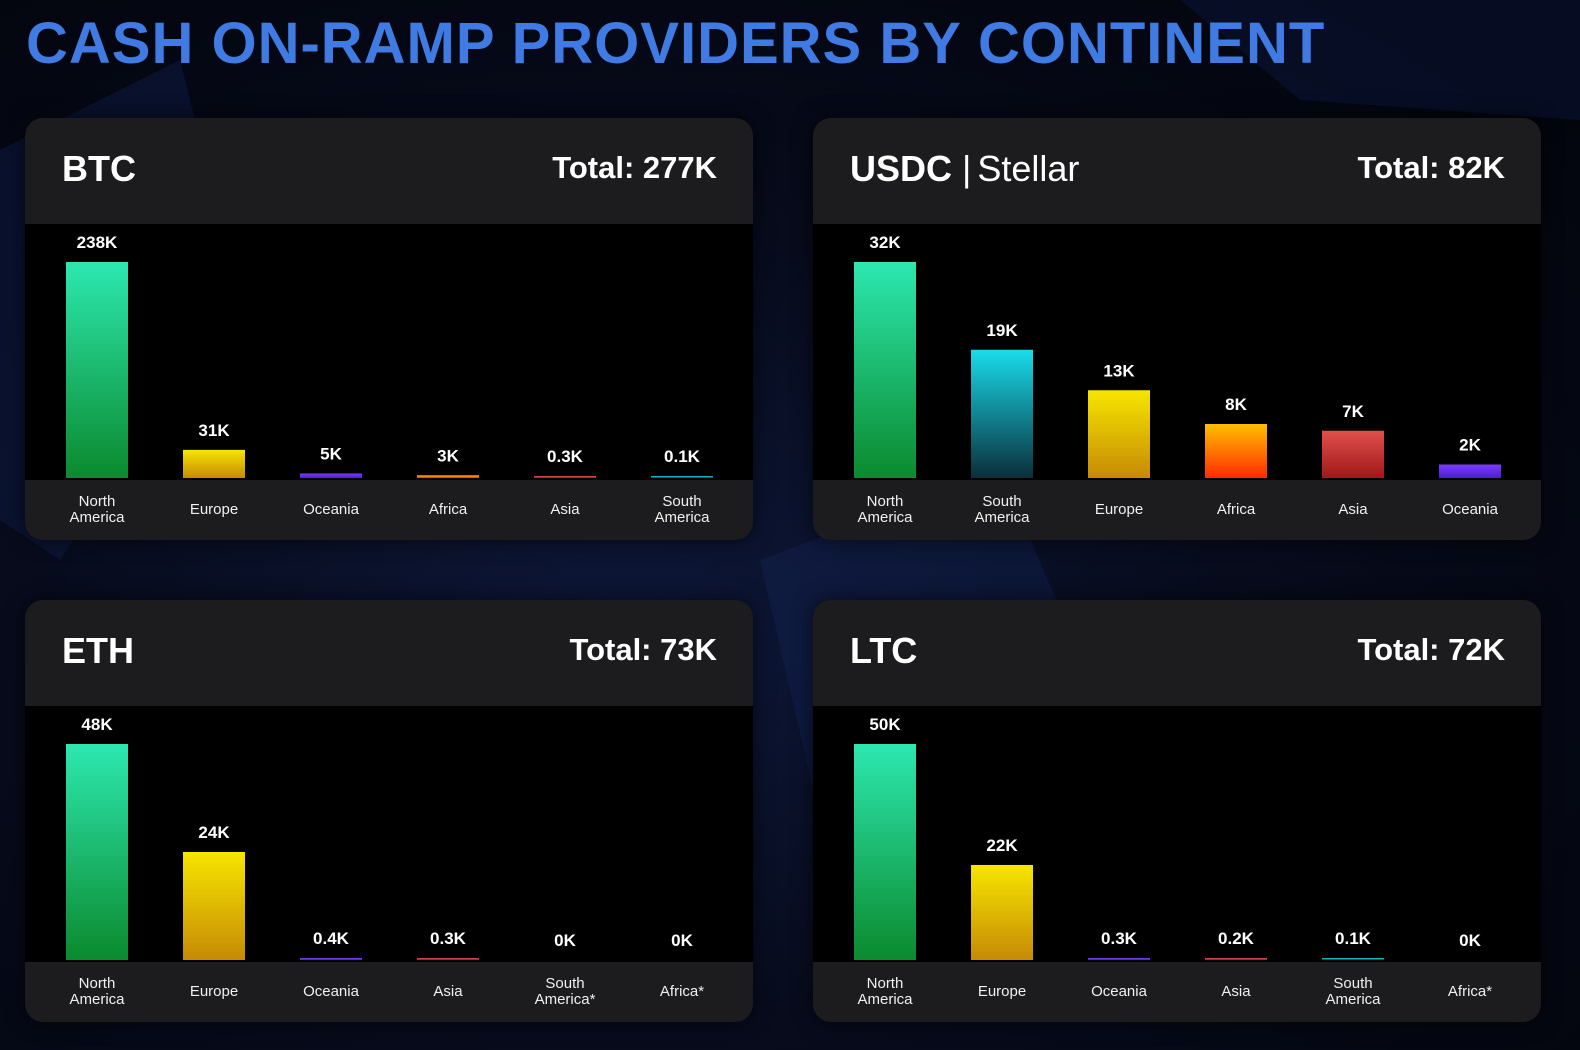 This screenshot has width=1580, height=1050. What do you see at coordinates (676, 43) in the screenshot?
I see `page-title: CASH ON-RAMP PROVIDERS BY CONTINENT` at bounding box center [676, 43].